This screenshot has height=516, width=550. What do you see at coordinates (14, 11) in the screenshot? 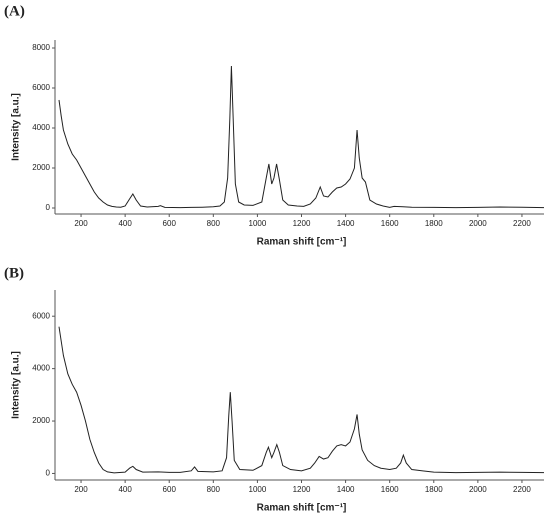
I see `panel-label: (A)` at bounding box center [14, 11].